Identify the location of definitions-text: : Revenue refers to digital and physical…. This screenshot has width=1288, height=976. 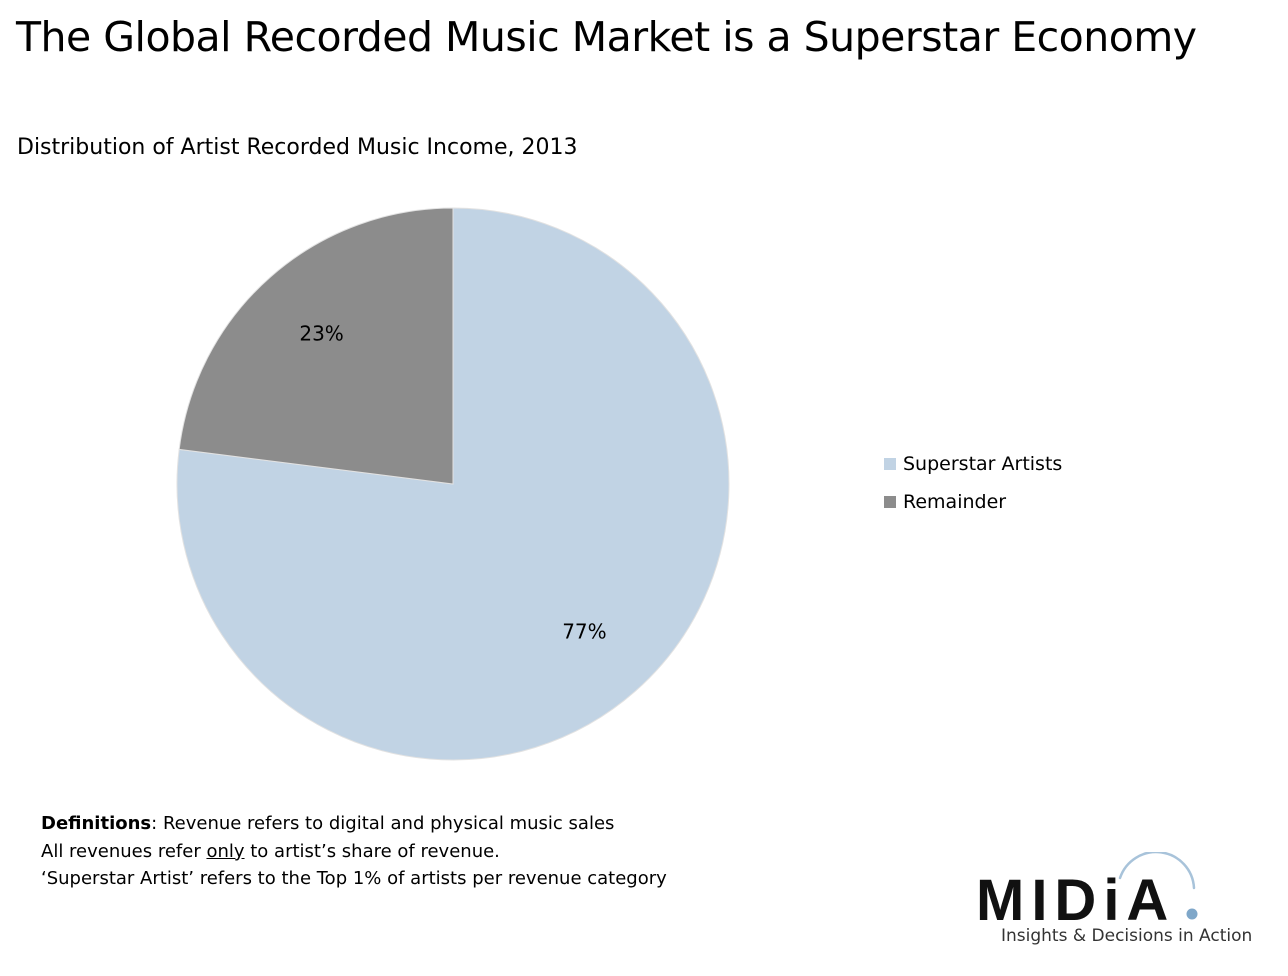
(383, 823).